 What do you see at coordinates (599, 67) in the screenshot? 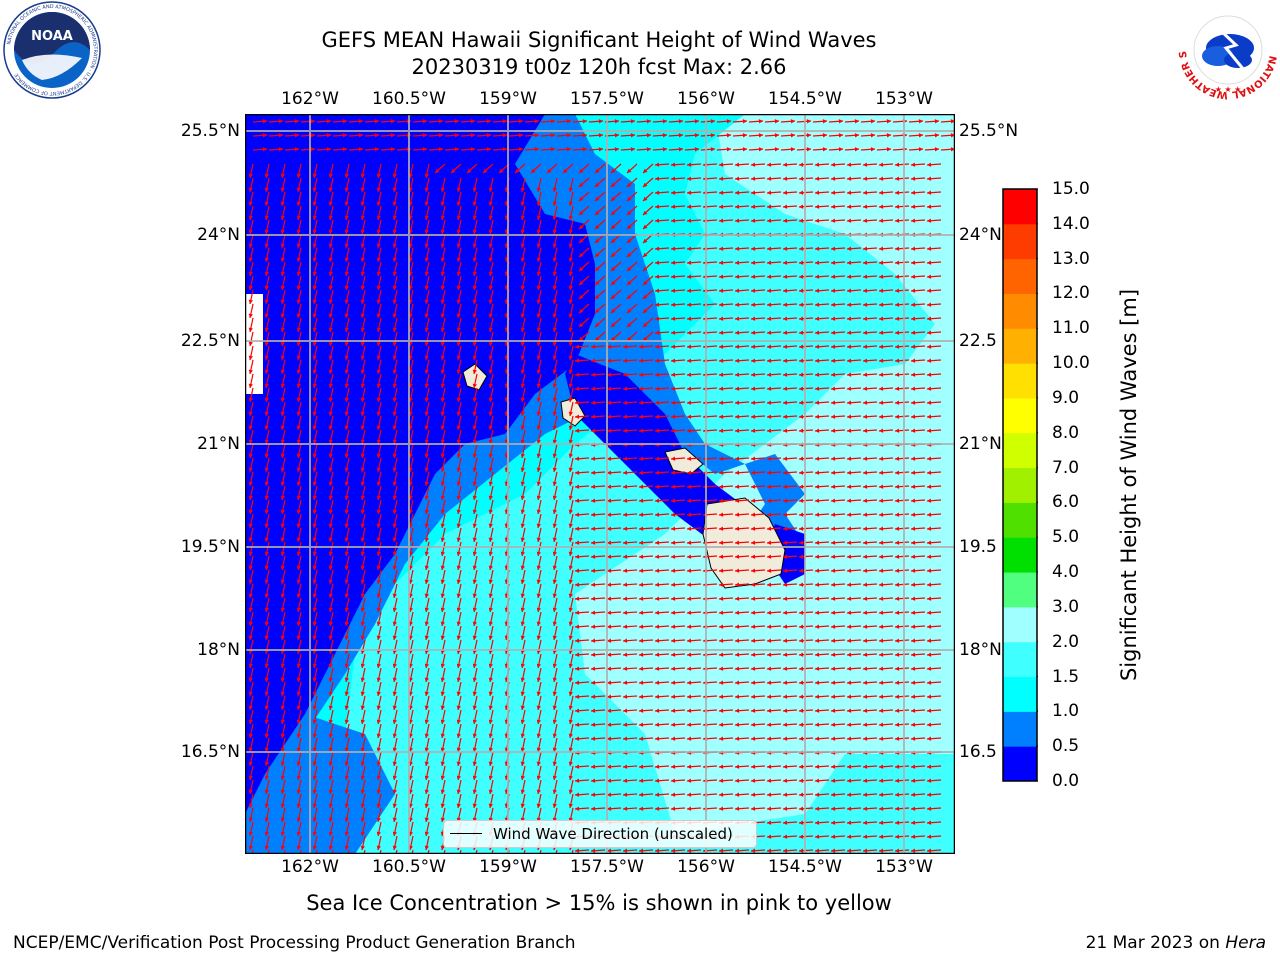
I see `map-subtitle: 20230319 t00z 120h fcst Max: 2.66` at bounding box center [599, 67].